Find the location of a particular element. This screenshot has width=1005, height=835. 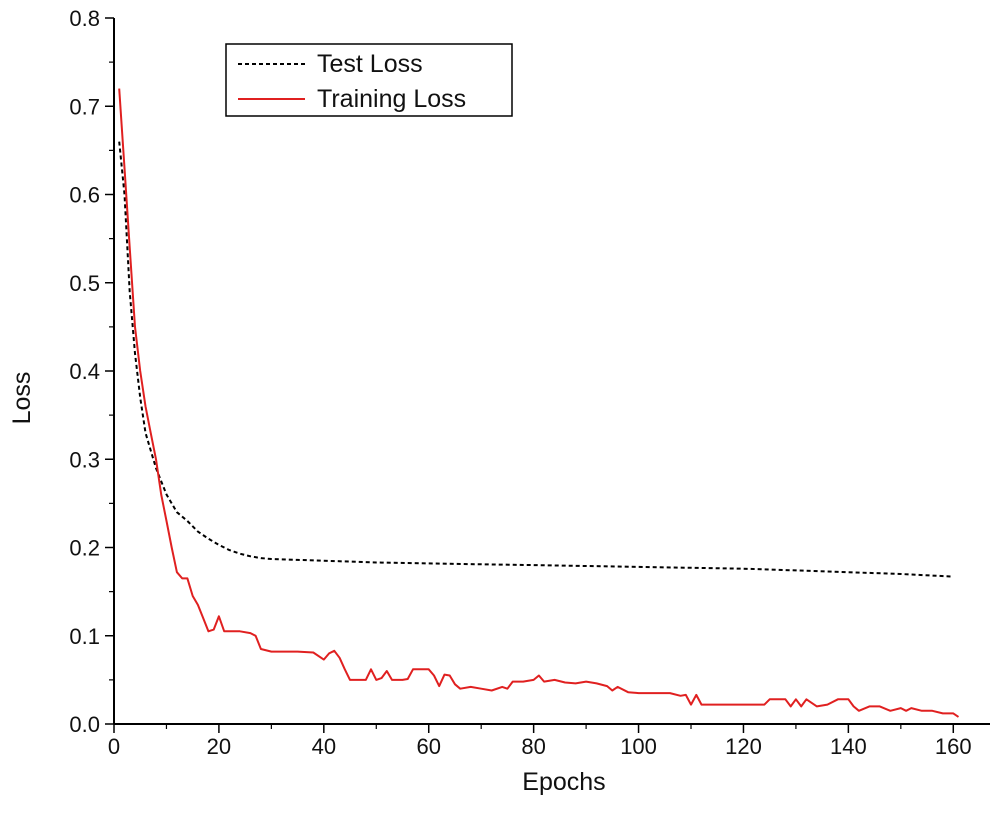

legend-box is located at coordinates (369, 80).